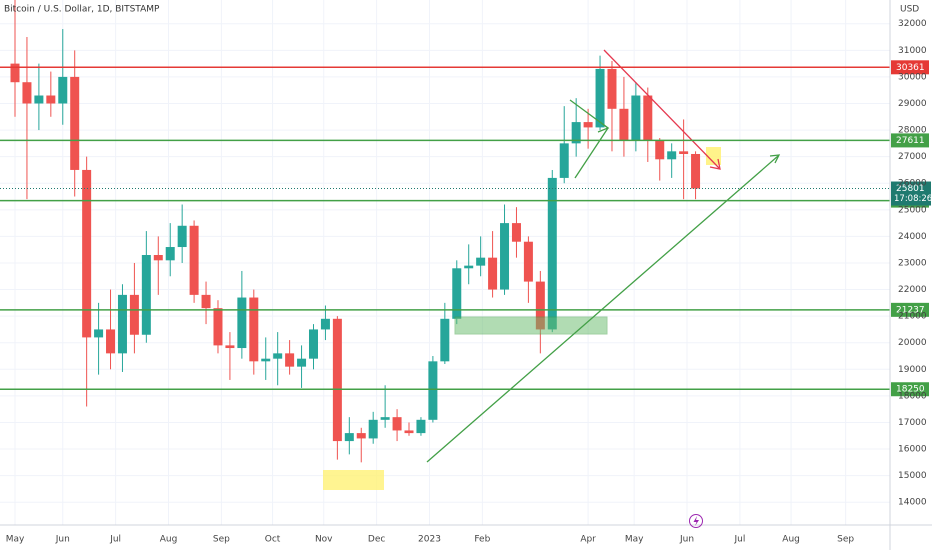 This screenshot has width=932, height=550. I want to click on y-tick-label: 17000, so click(912, 423).